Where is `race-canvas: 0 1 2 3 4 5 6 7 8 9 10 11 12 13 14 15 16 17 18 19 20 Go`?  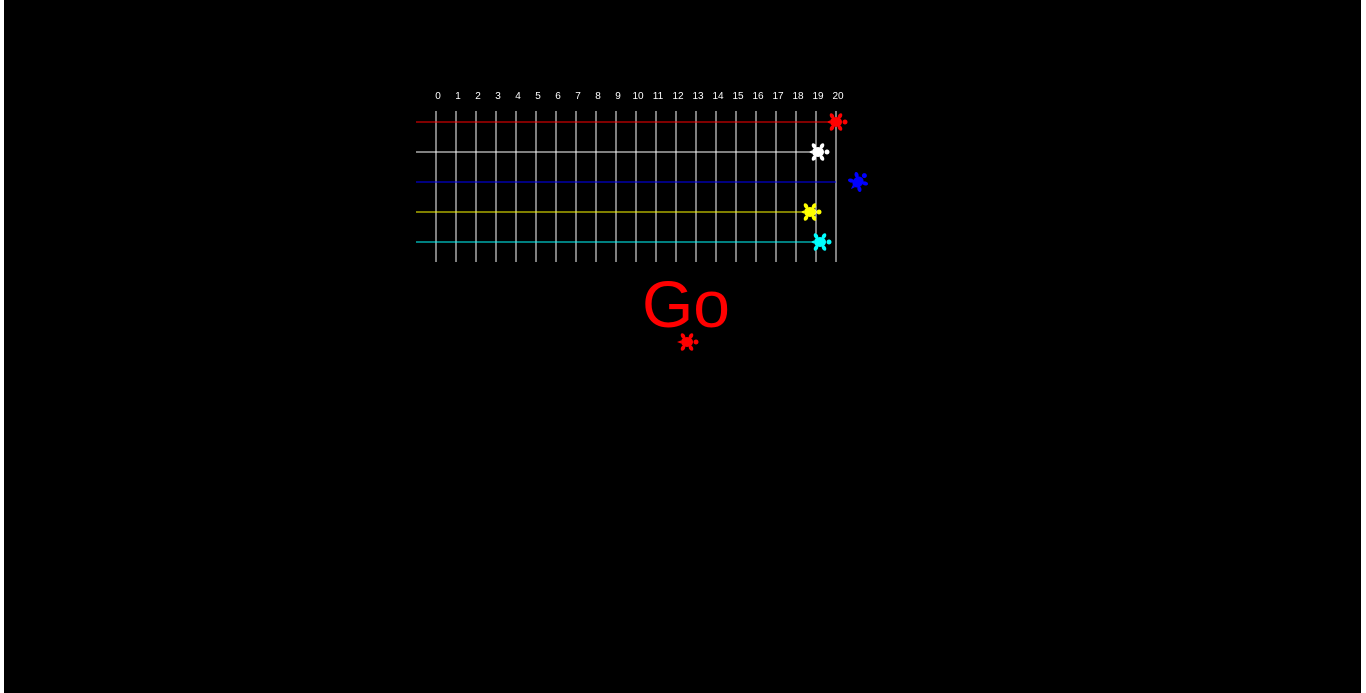 race-canvas: 0 1 2 3 4 5 6 7 8 9 10 11 12 13 14 15 16 17 18 19 20 Go is located at coordinates (644, 221).